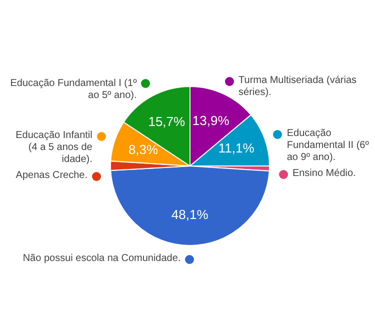 The image size is (375, 333). I want to click on slice-label: Educação Fundamental II (6º ao 9º ano)., so click(327, 146).